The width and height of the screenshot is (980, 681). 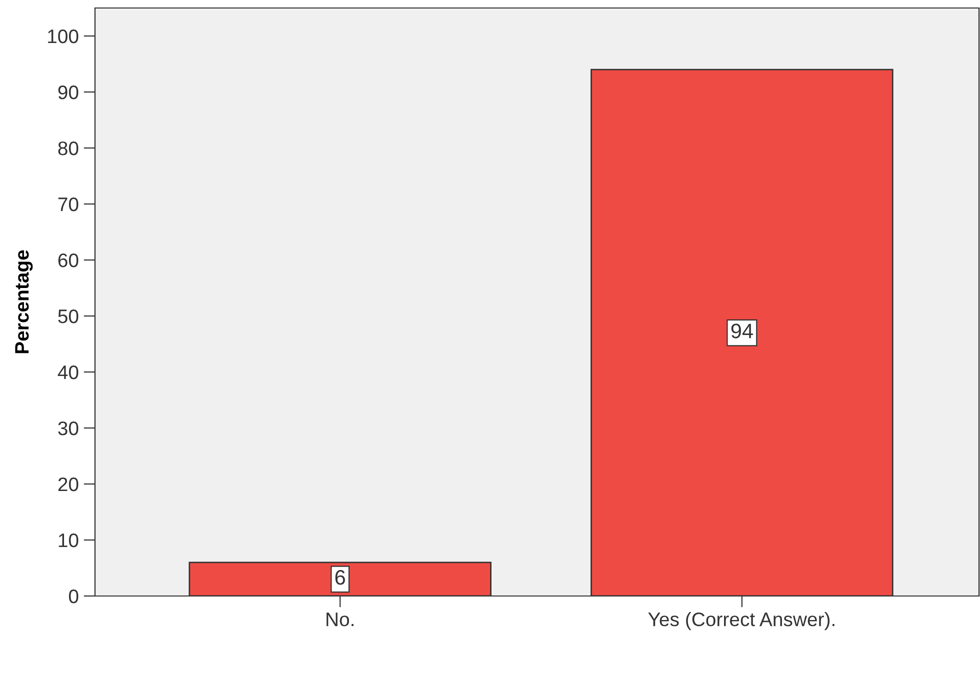 I want to click on y-tick-label: 30, so click(x=68, y=428).